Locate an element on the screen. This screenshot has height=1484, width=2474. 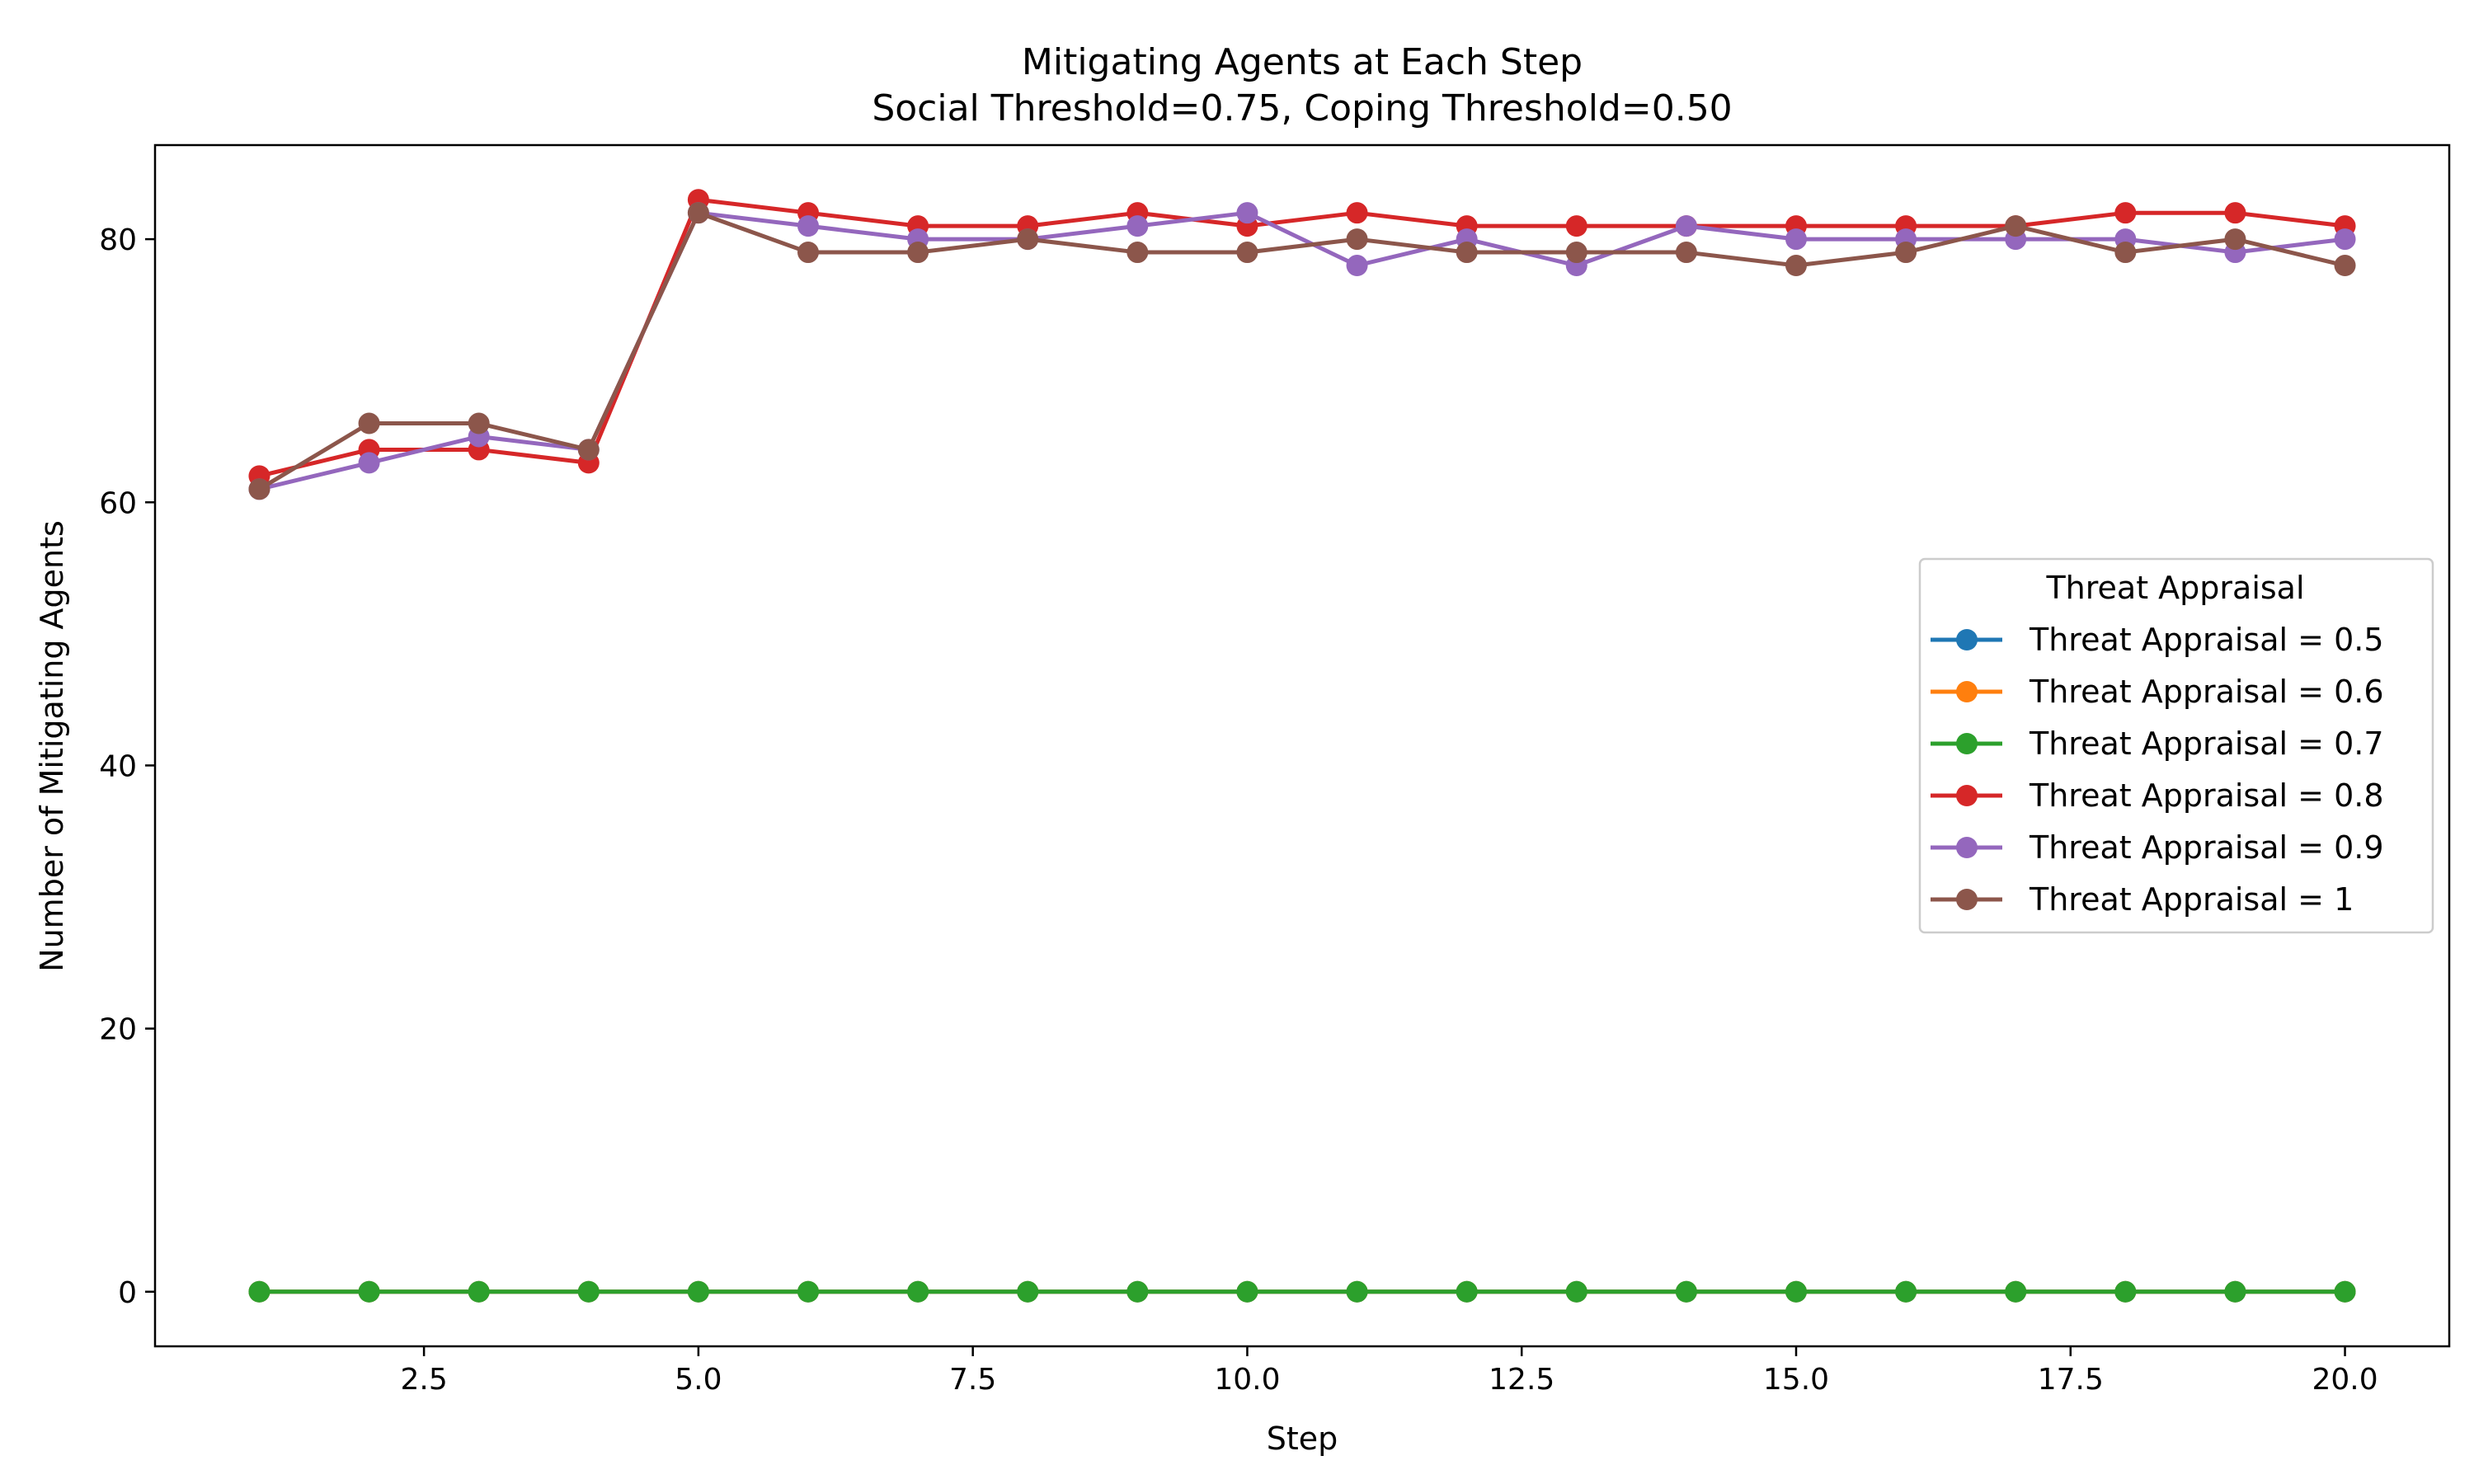
legend-title: Threat Appraisal is located at coordinates (2174, 588).